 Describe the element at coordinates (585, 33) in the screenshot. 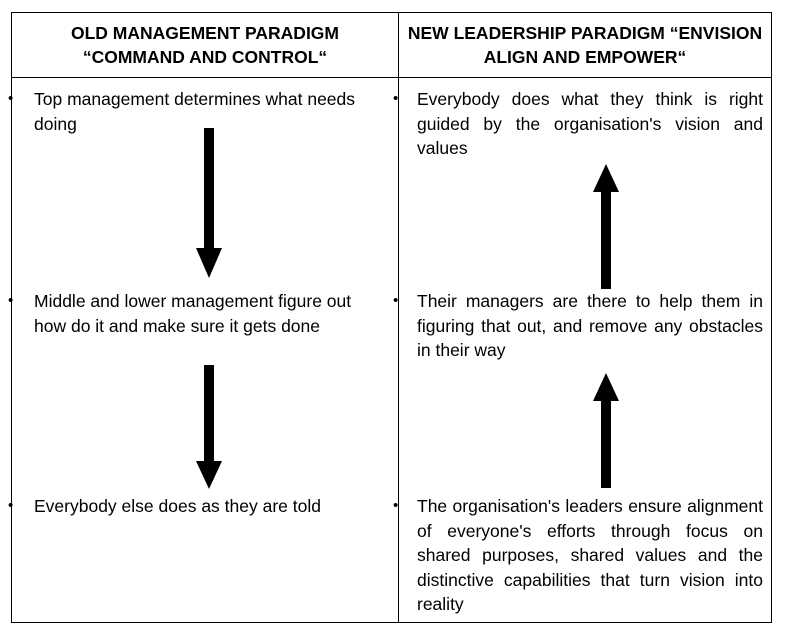

I see `new-header-line-1: NEW LEADERSHIP PARADIGM “ENVISION` at that location.